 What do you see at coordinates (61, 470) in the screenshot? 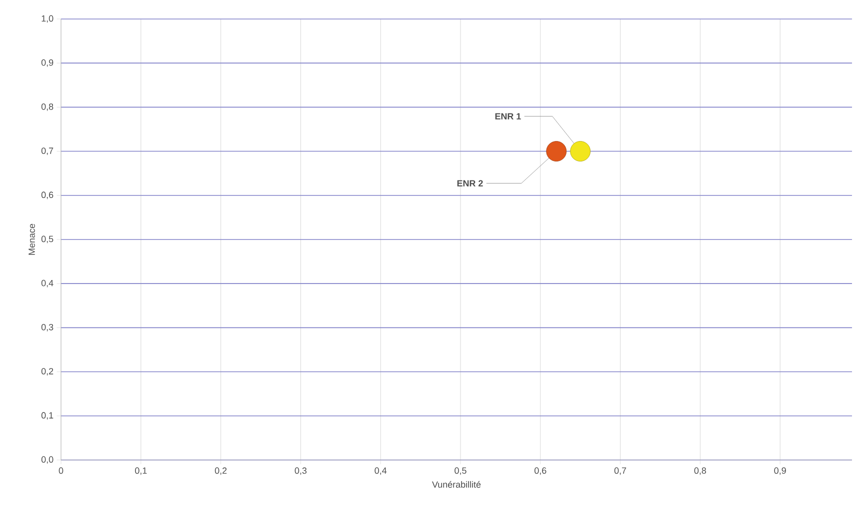
I see `x-tick-label: 0` at bounding box center [61, 470].